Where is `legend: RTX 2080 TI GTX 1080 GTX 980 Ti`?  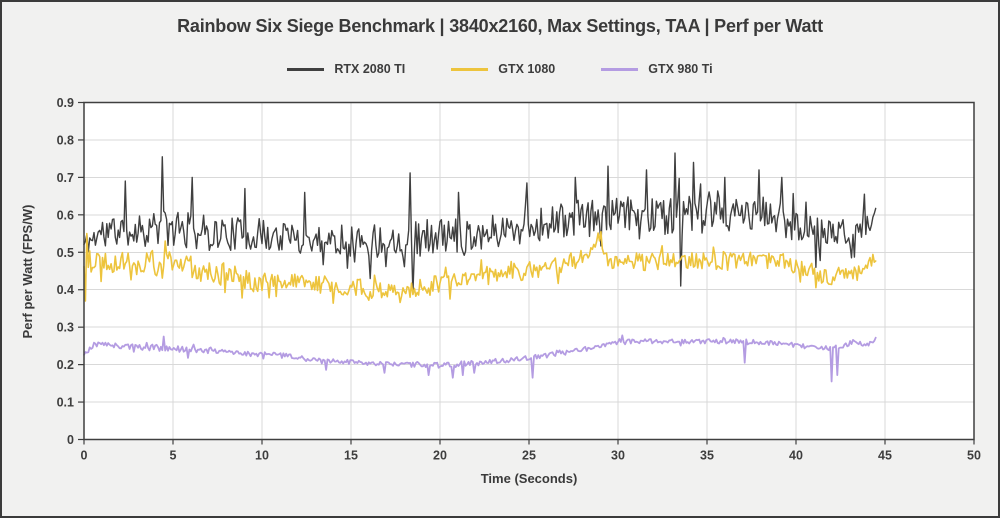 legend: RTX 2080 TI GTX 1080 GTX 980 Ti is located at coordinates (500, 69).